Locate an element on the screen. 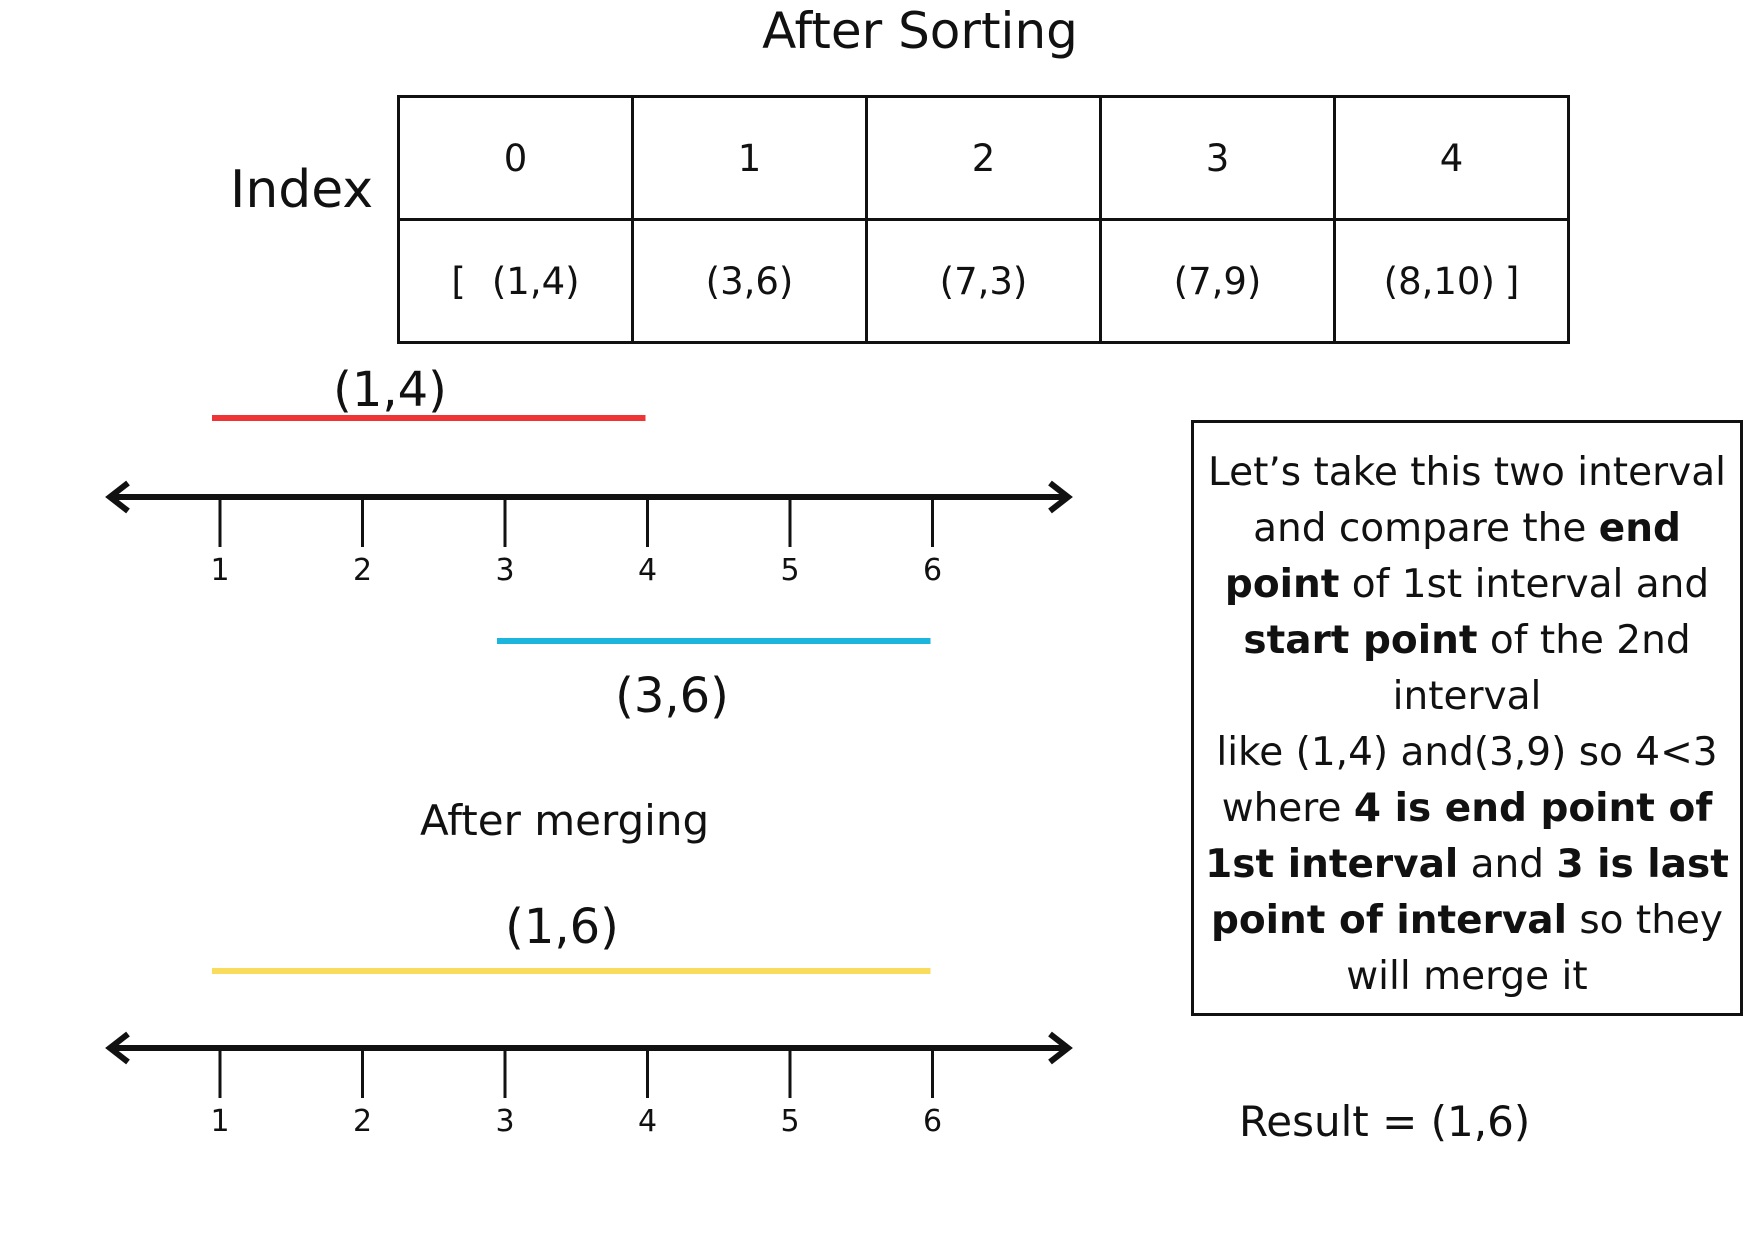 The width and height of the screenshot is (1748, 1240). interval-label: (1,6) is located at coordinates (562, 927).